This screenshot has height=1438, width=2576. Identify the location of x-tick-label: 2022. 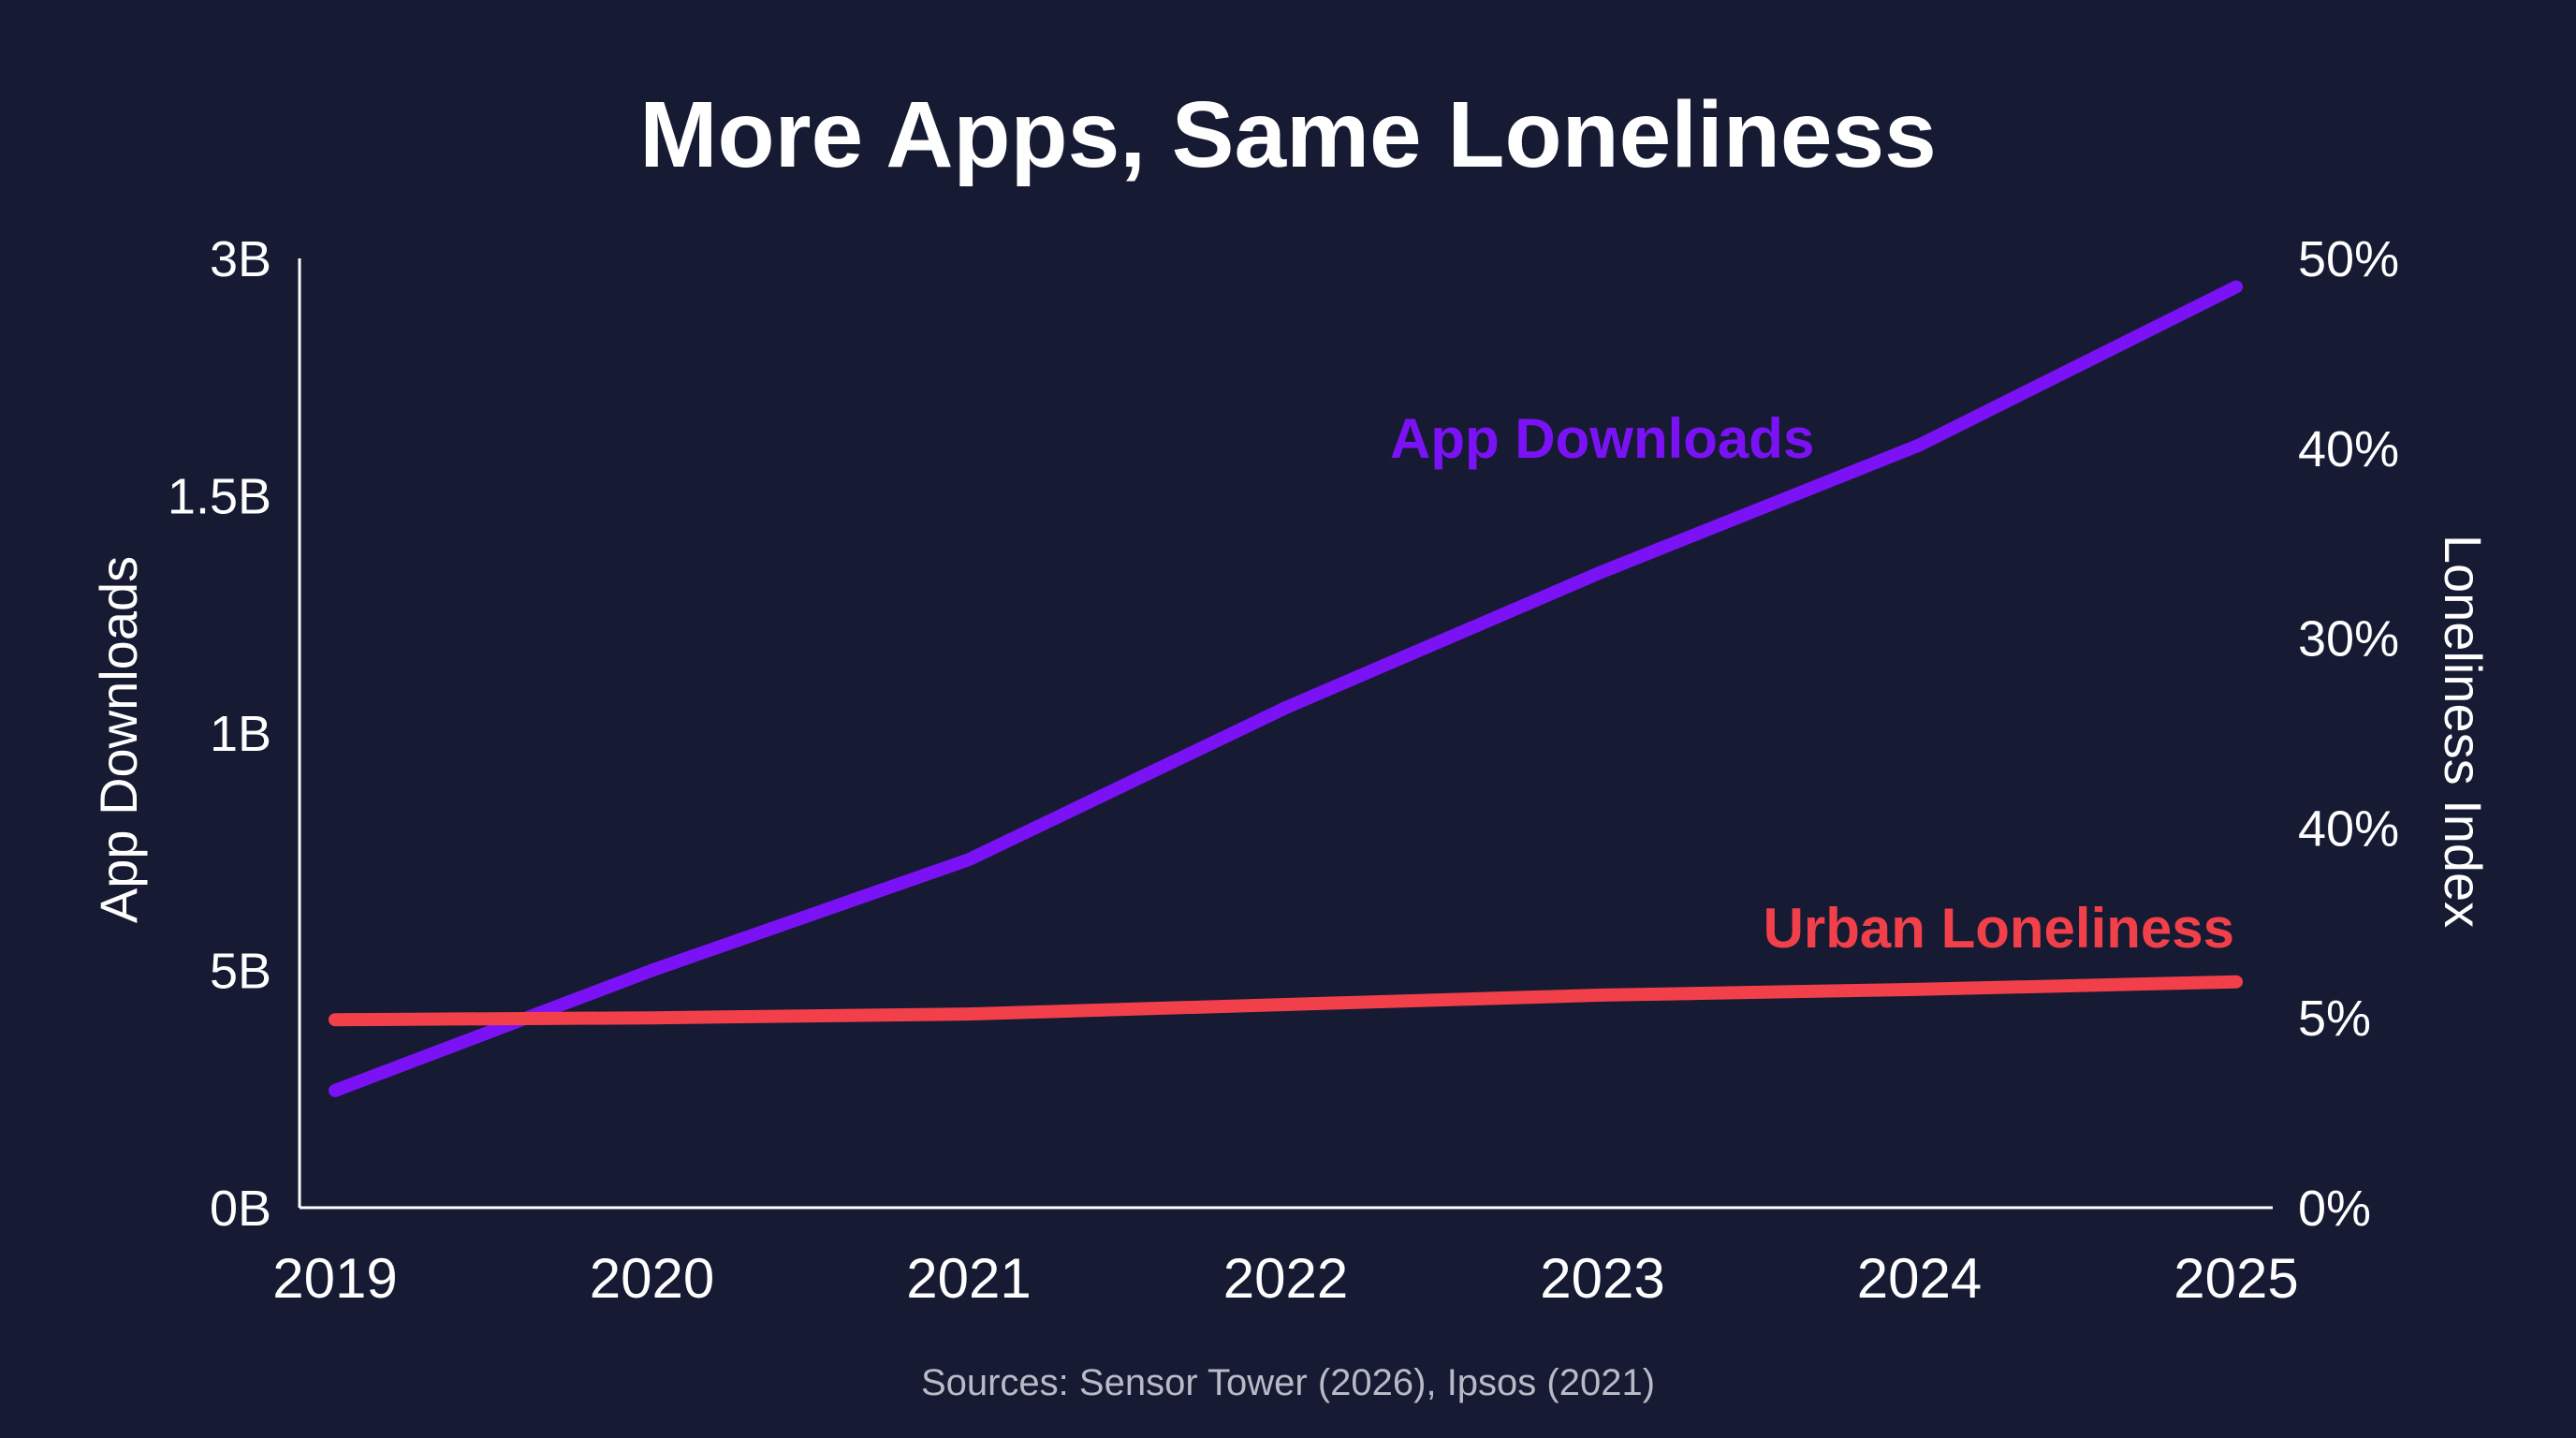
(1285, 1278).